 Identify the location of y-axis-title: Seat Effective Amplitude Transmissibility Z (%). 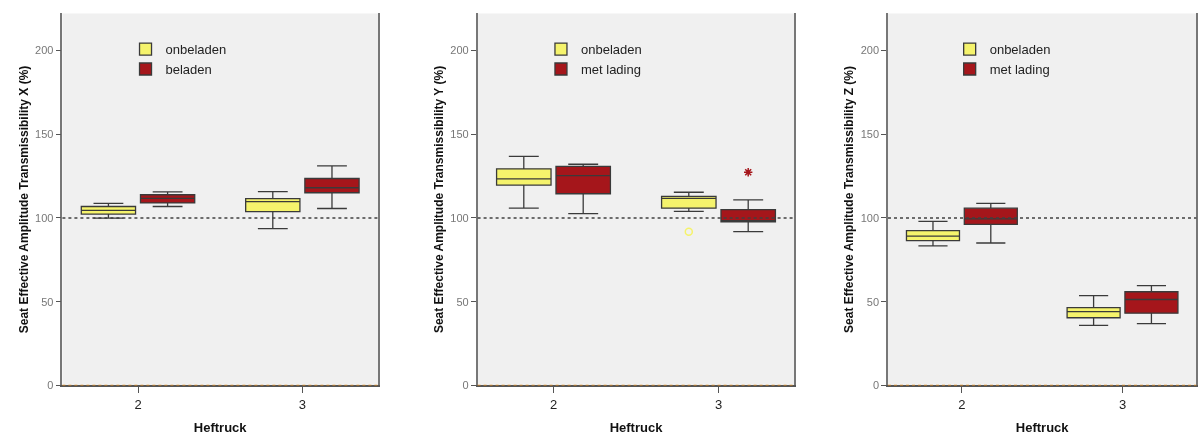
(849, 199).